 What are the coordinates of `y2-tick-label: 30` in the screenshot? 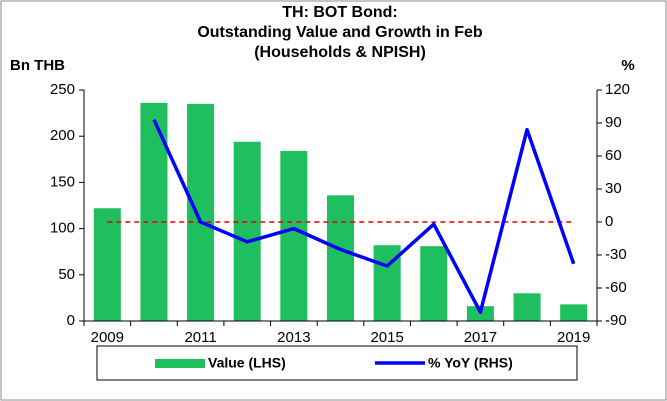 It's located at (613, 188).